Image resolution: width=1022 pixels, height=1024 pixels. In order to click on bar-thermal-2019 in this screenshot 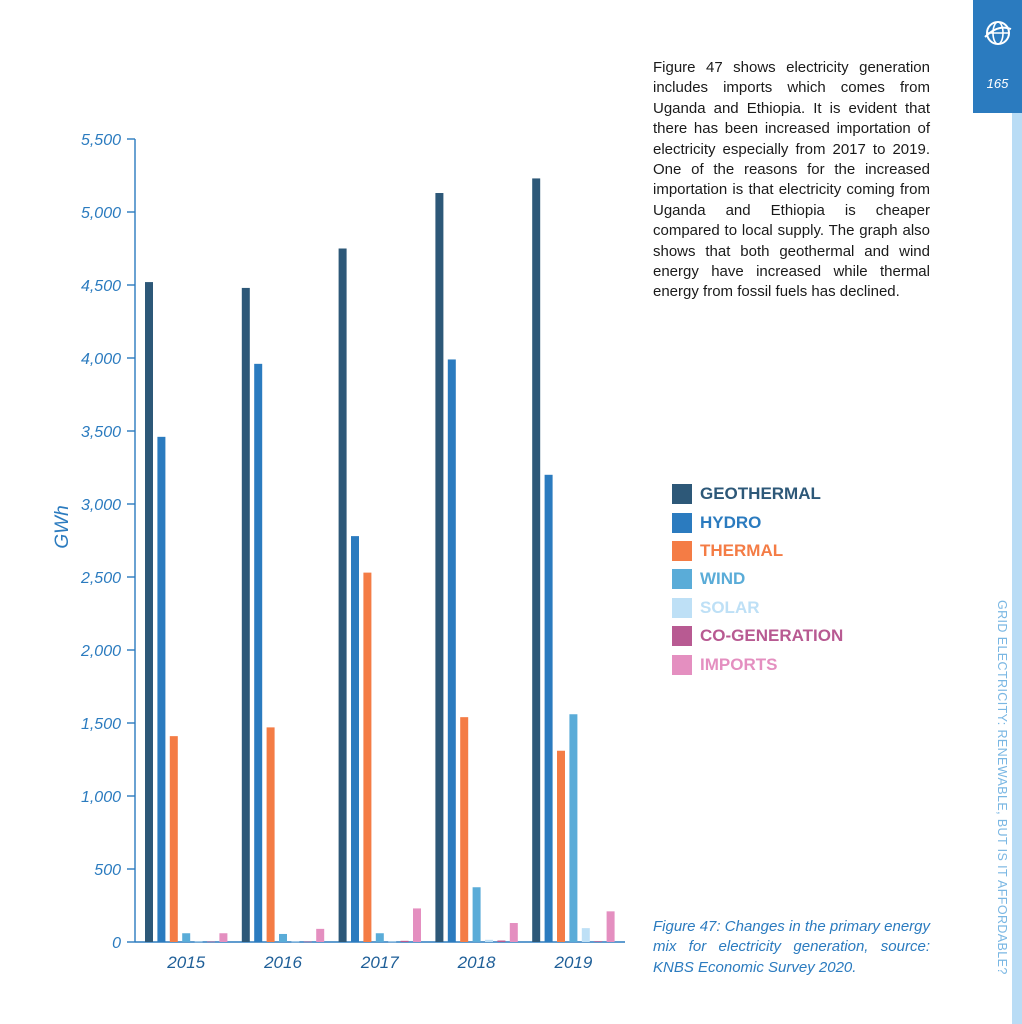, I will do `click(561, 846)`.